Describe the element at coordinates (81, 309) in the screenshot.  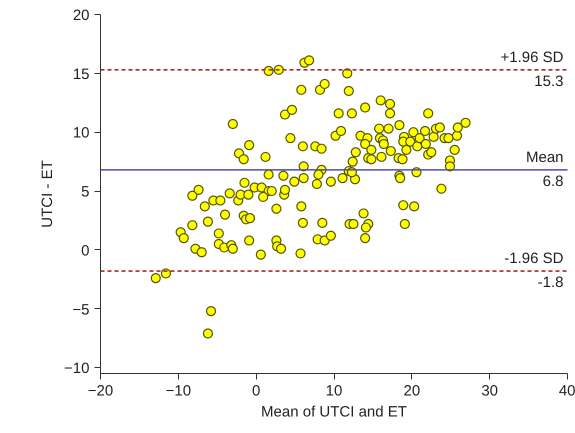
I see `y-tick-label: −5` at that location.